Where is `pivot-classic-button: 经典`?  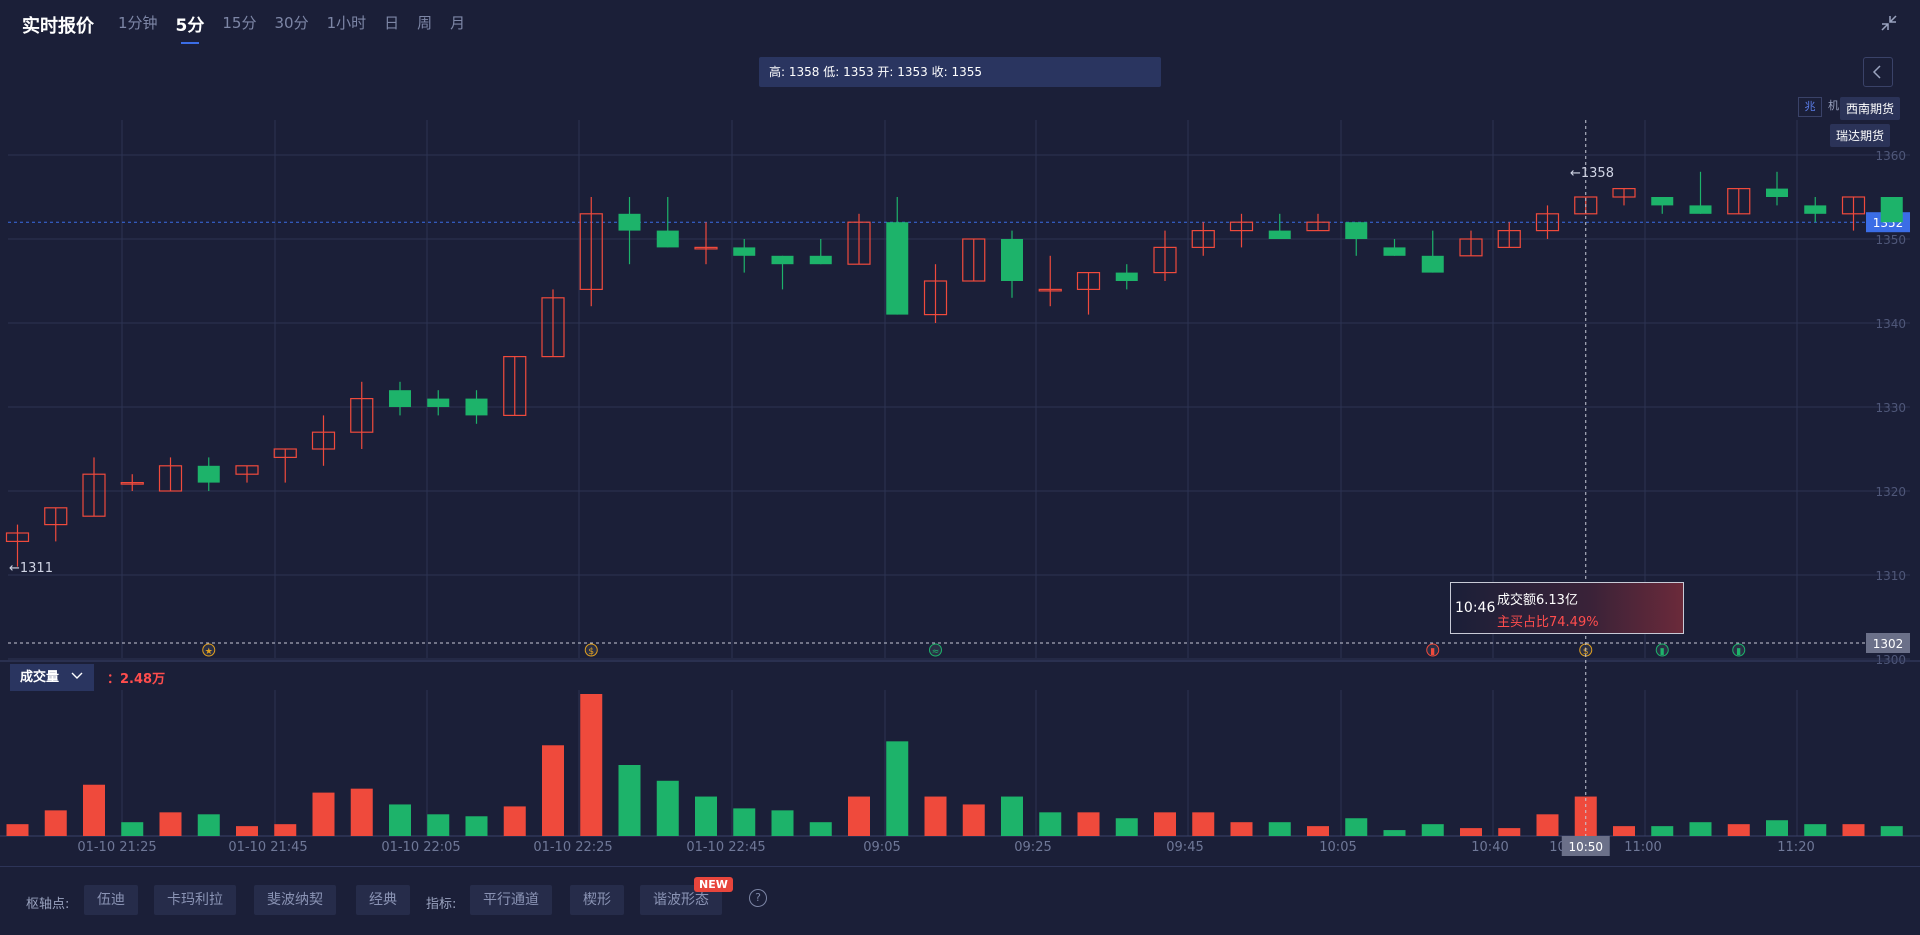 pivot-classic-button: 经典 is located at coordinates (383, 900).